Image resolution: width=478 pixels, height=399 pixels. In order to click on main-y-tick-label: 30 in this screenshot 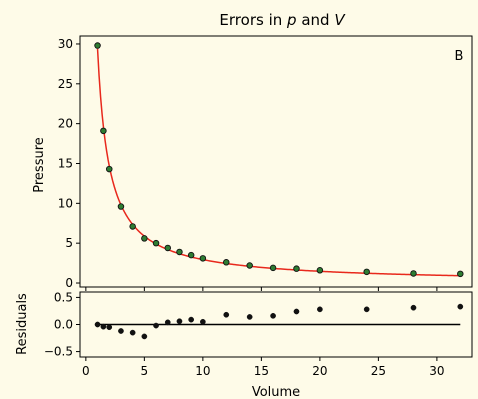, I will do `click(65, 44)`.